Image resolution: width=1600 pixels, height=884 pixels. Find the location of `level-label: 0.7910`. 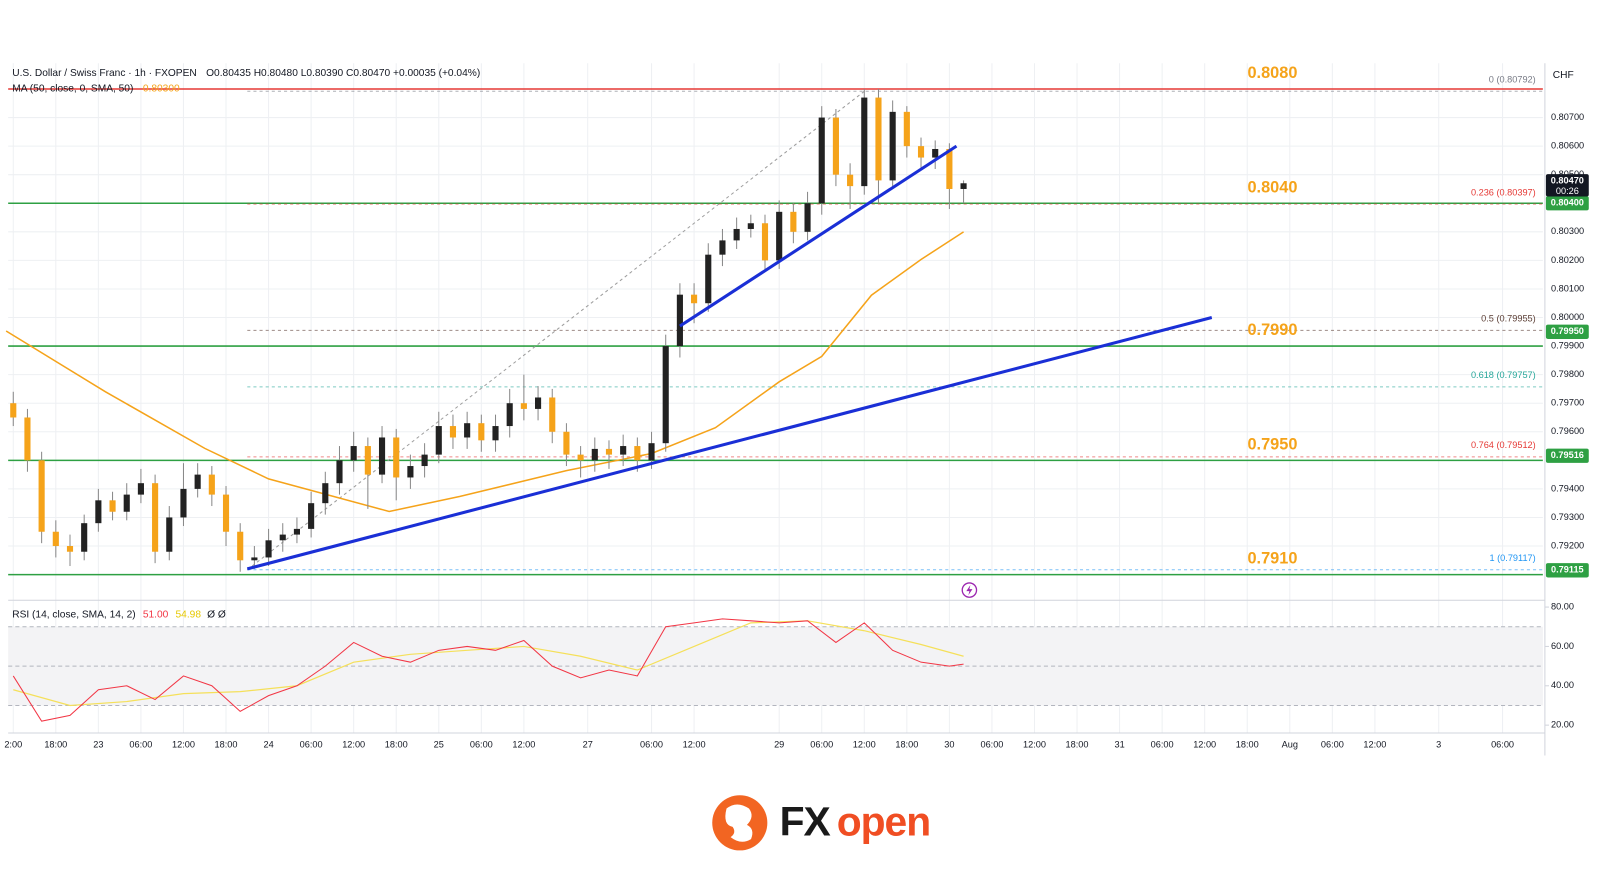

level-label: 0.7910 is located at coordinates (1272, 559).